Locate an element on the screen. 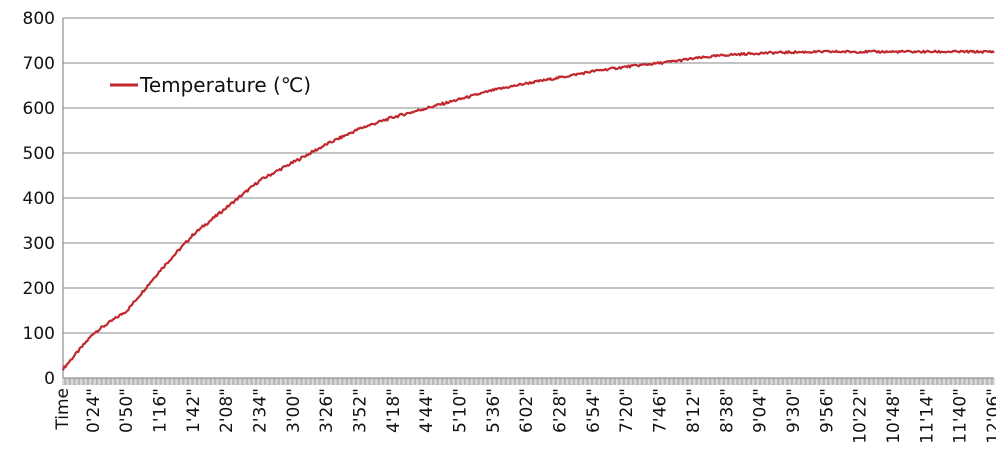  x-tick-label-27: 11'40" is located at coordinates (961, 416).